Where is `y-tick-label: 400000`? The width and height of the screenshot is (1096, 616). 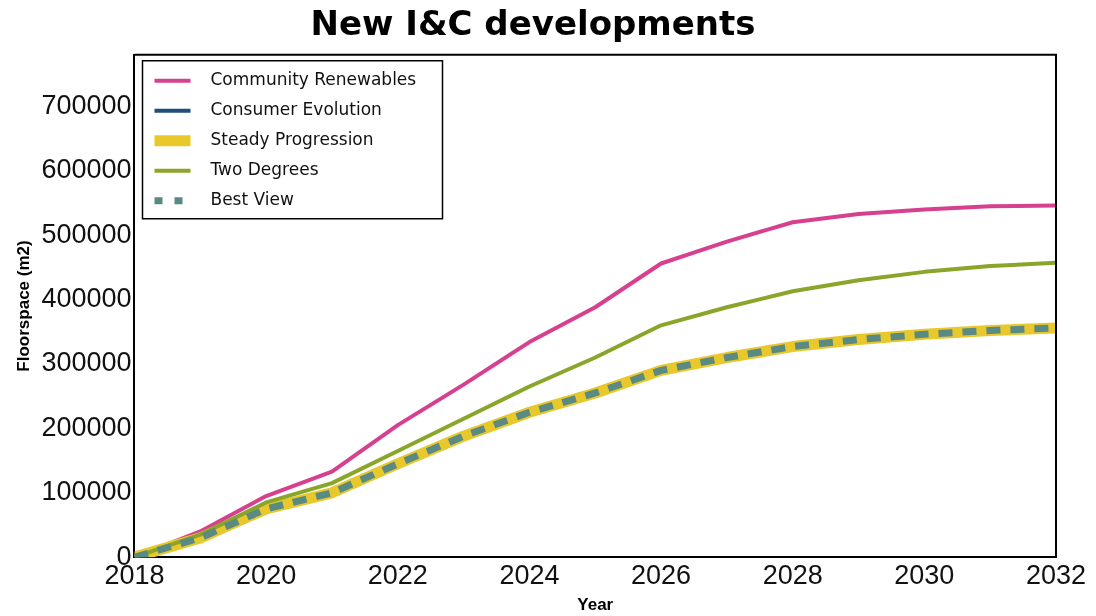
y-tick-label: 400000 is located at coordinates (86, 298).